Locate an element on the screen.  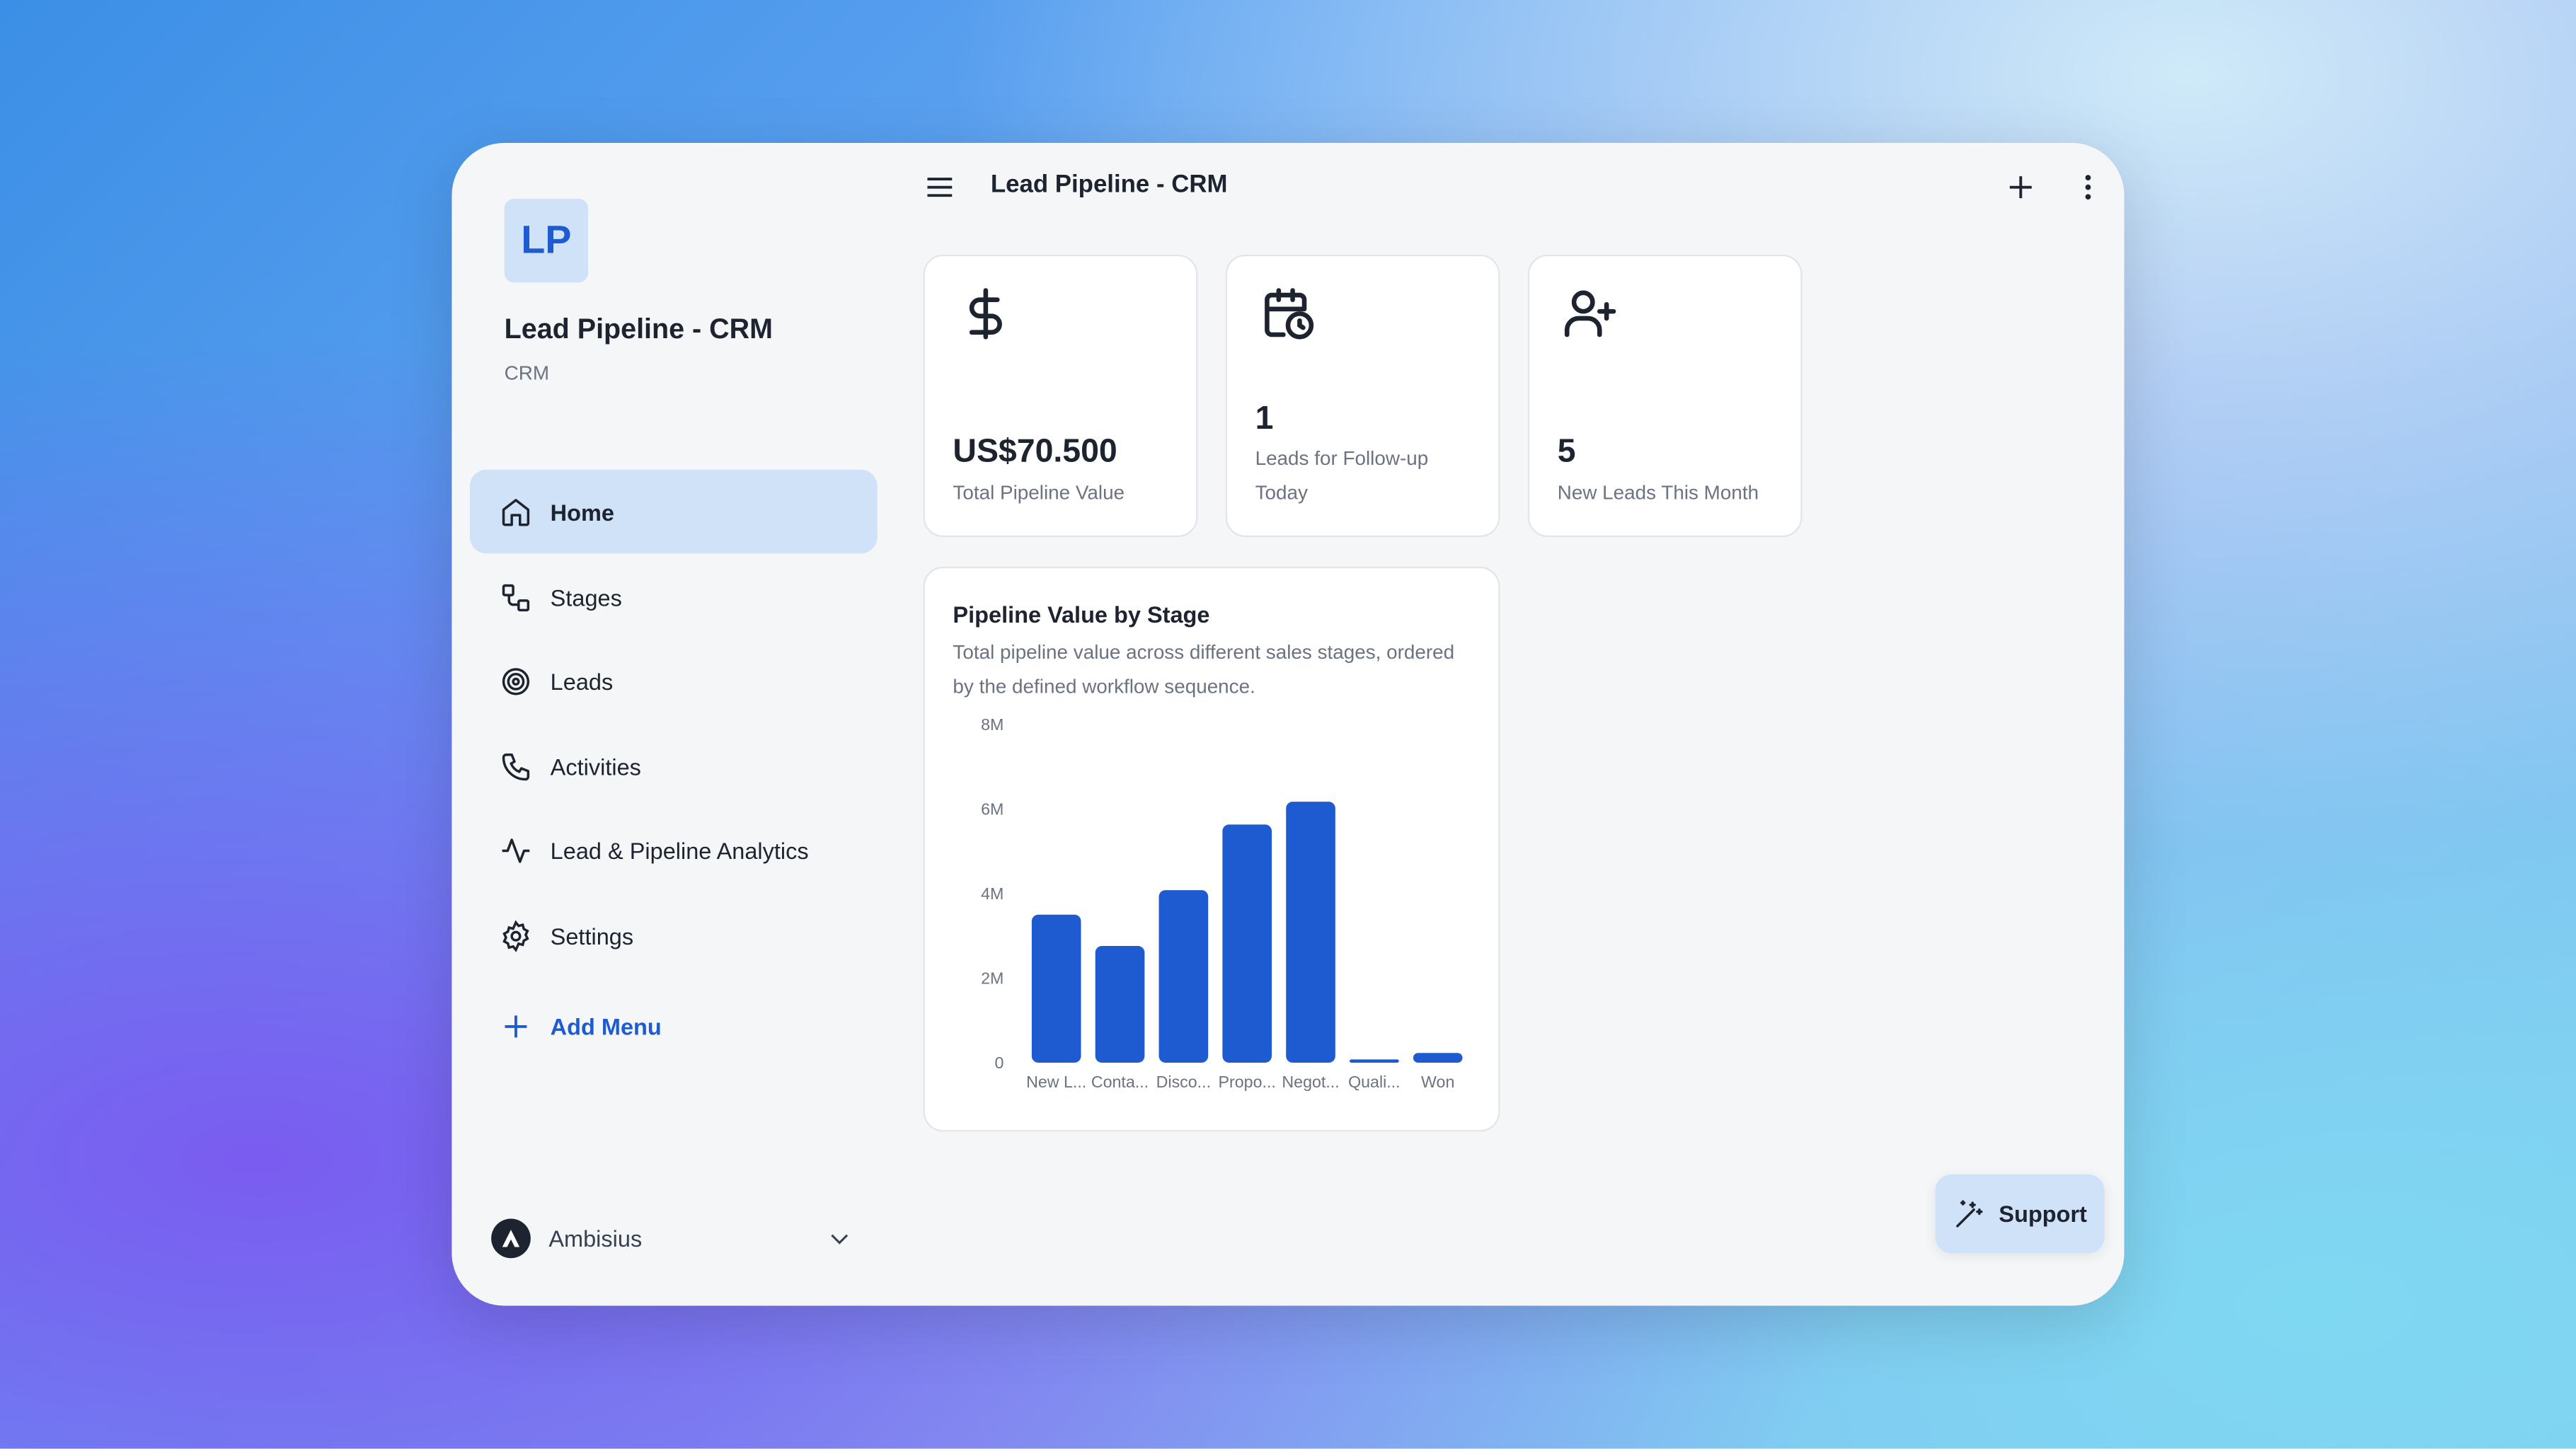
activity-icon is located at coordinates (516, 850).